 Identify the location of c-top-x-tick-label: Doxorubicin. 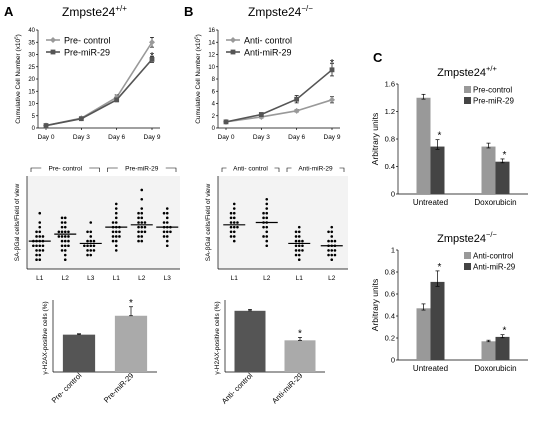
(495, 202).